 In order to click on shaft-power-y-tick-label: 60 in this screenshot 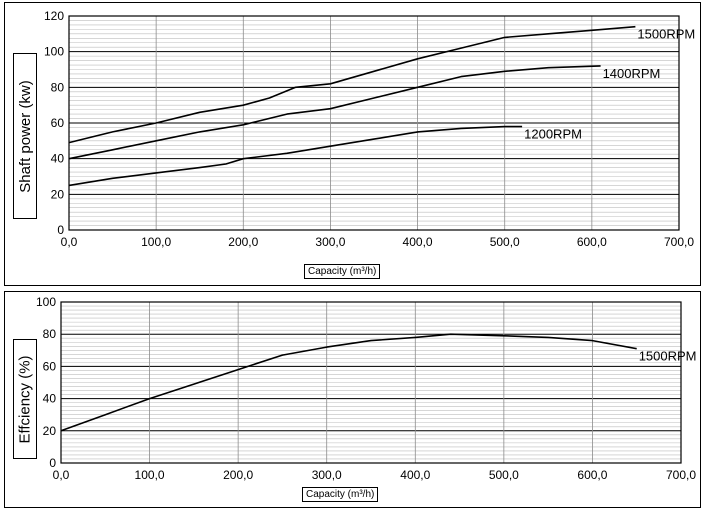, I will do `click(58, 123)`.